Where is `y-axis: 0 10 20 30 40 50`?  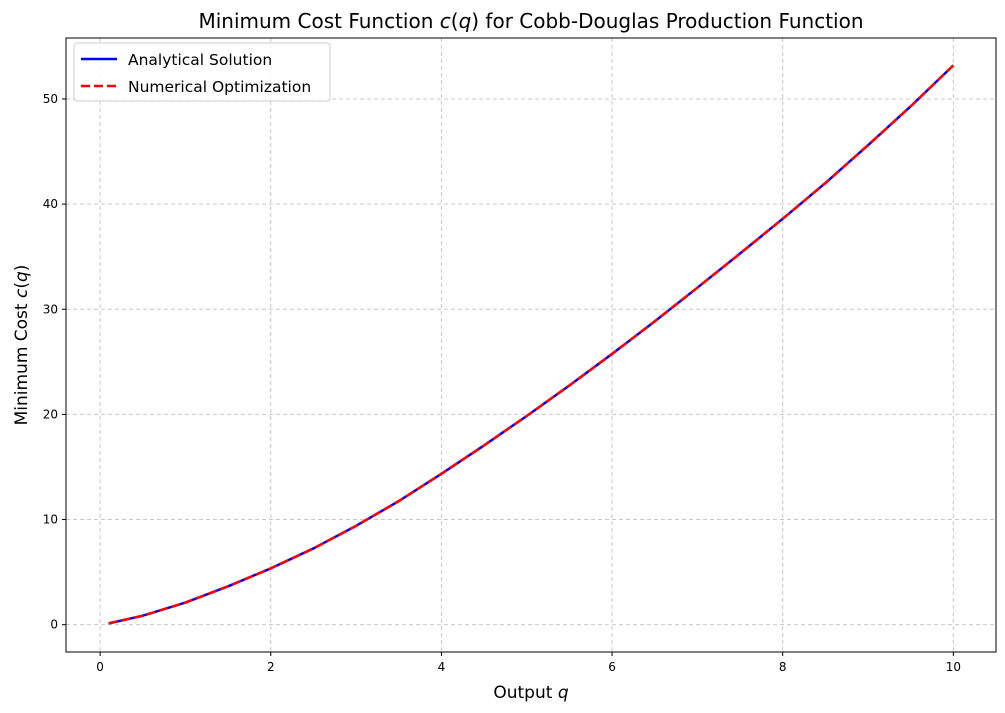 y-axis: 0 10 20 30 40 50 is located at coordinates (54, 362).